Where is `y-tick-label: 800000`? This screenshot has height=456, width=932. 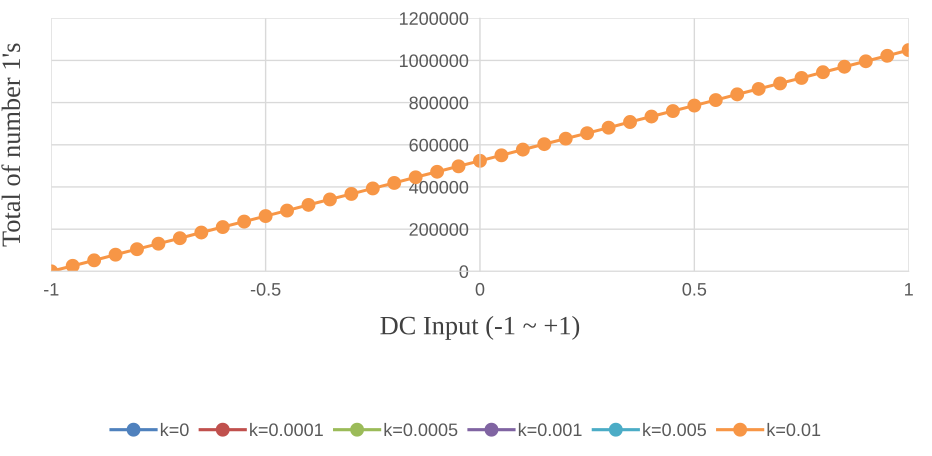 y-tick-label: 800000 is located at coordinates (438, 103).